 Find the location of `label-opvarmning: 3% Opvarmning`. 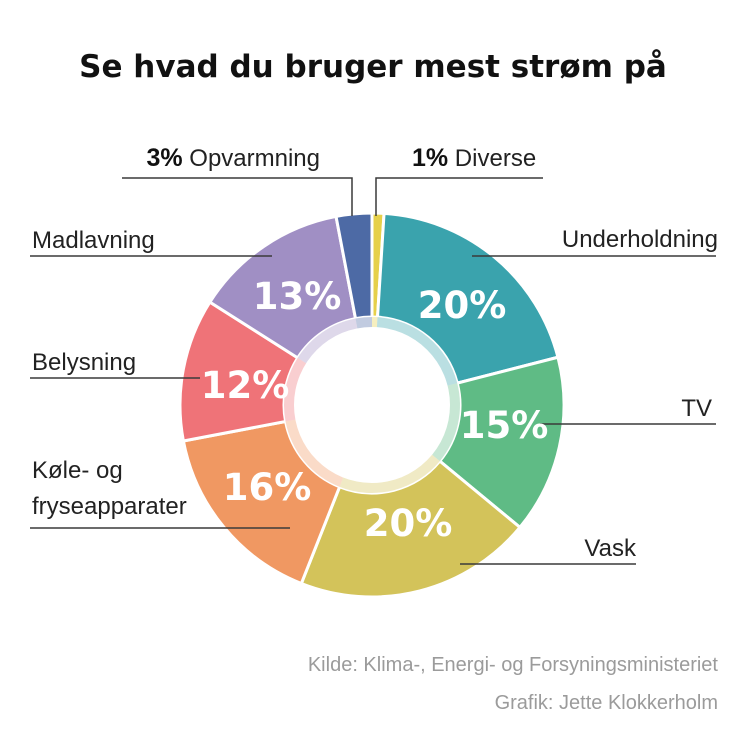

label-opvarmning: 3% Opvarmning is located at coordinates (233, 158).